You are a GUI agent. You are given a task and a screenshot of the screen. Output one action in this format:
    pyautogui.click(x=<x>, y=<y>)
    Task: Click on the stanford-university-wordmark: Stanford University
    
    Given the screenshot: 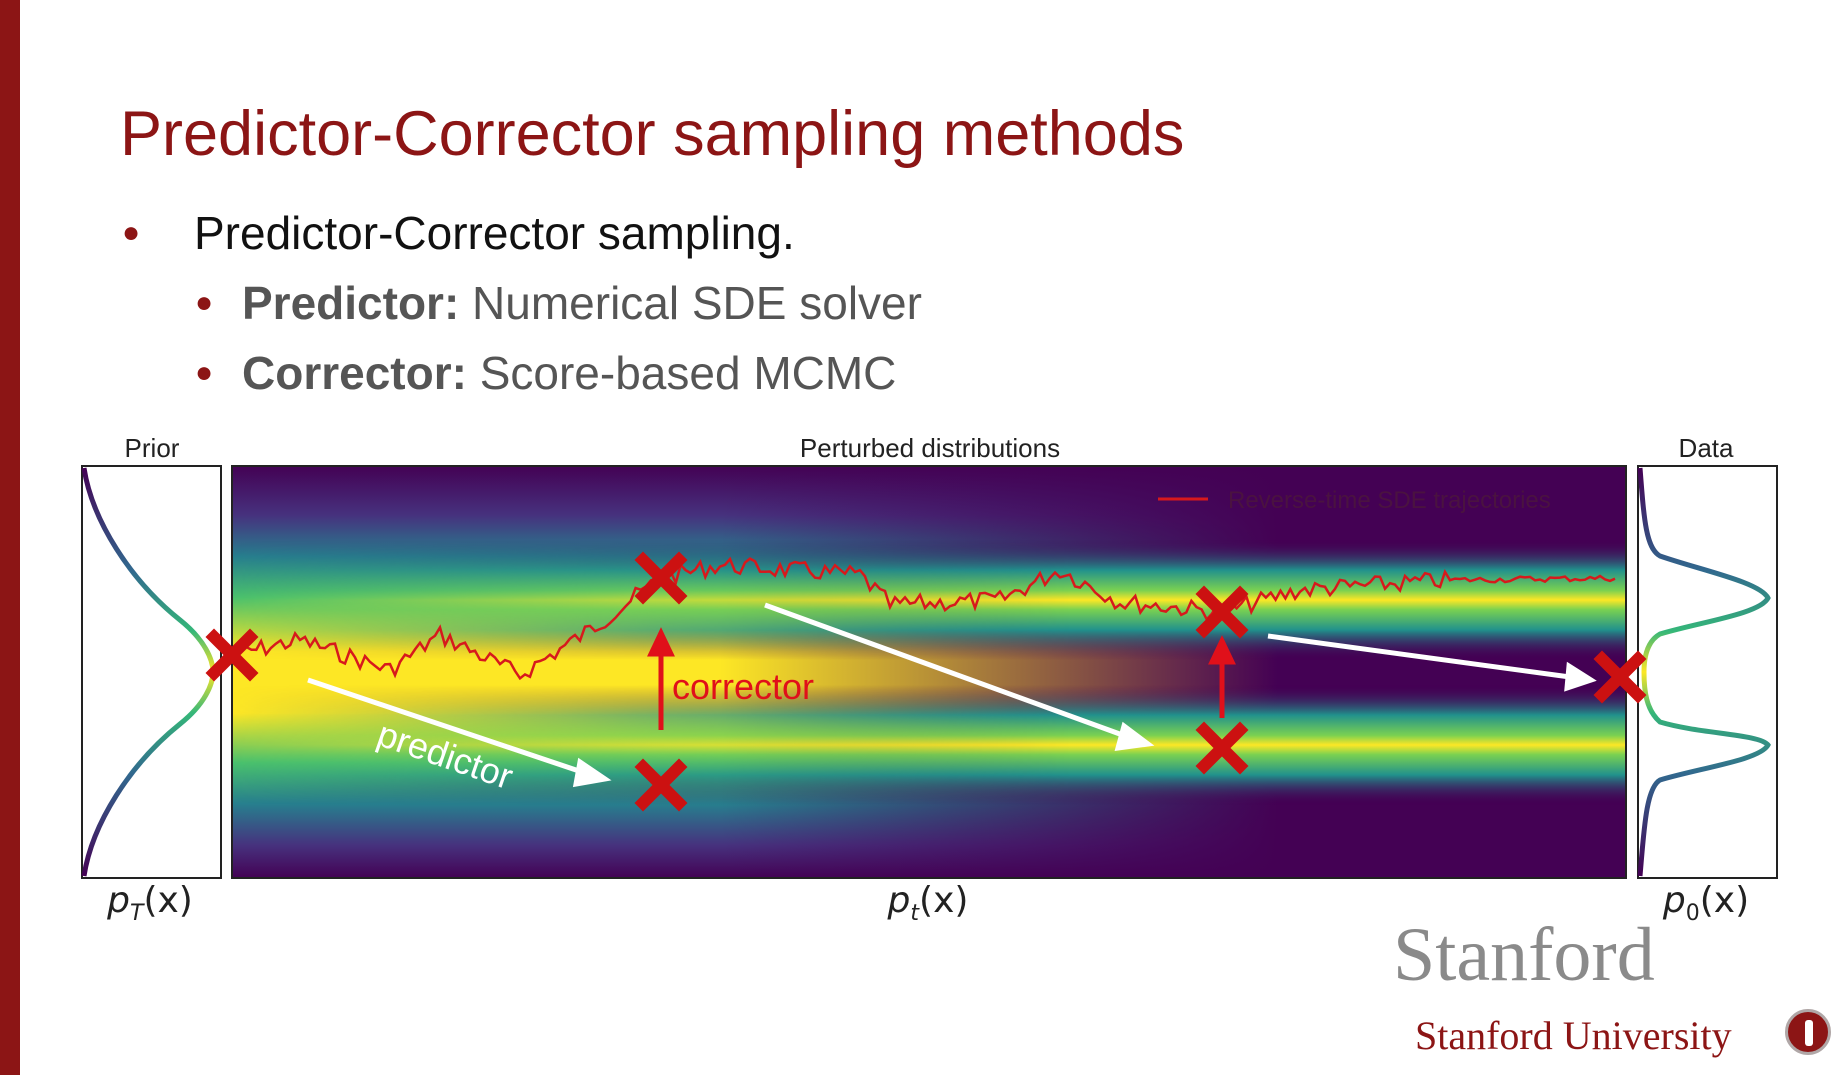 What is the action you would take?
    pyautogui.click(x=1573, y=1035)
    